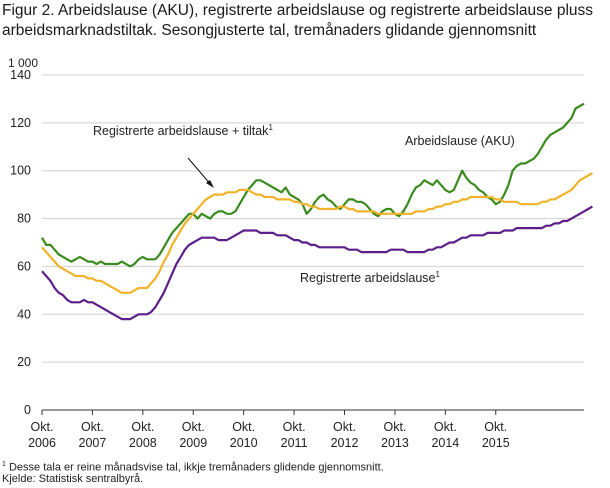 This screenshot has width=610, height=488. What do you see at coordinates (460, 141) in the screenshot?
I see `annotation-aku: Arbeidslause (AKU)` at bounding box center [460, 141].